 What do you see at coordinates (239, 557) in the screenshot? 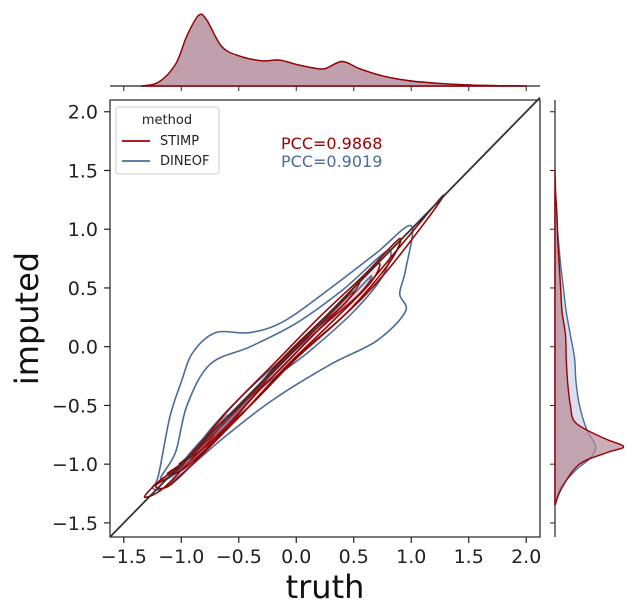
I see `x-tick-label: −0.5` at bounding box center [239, 557].